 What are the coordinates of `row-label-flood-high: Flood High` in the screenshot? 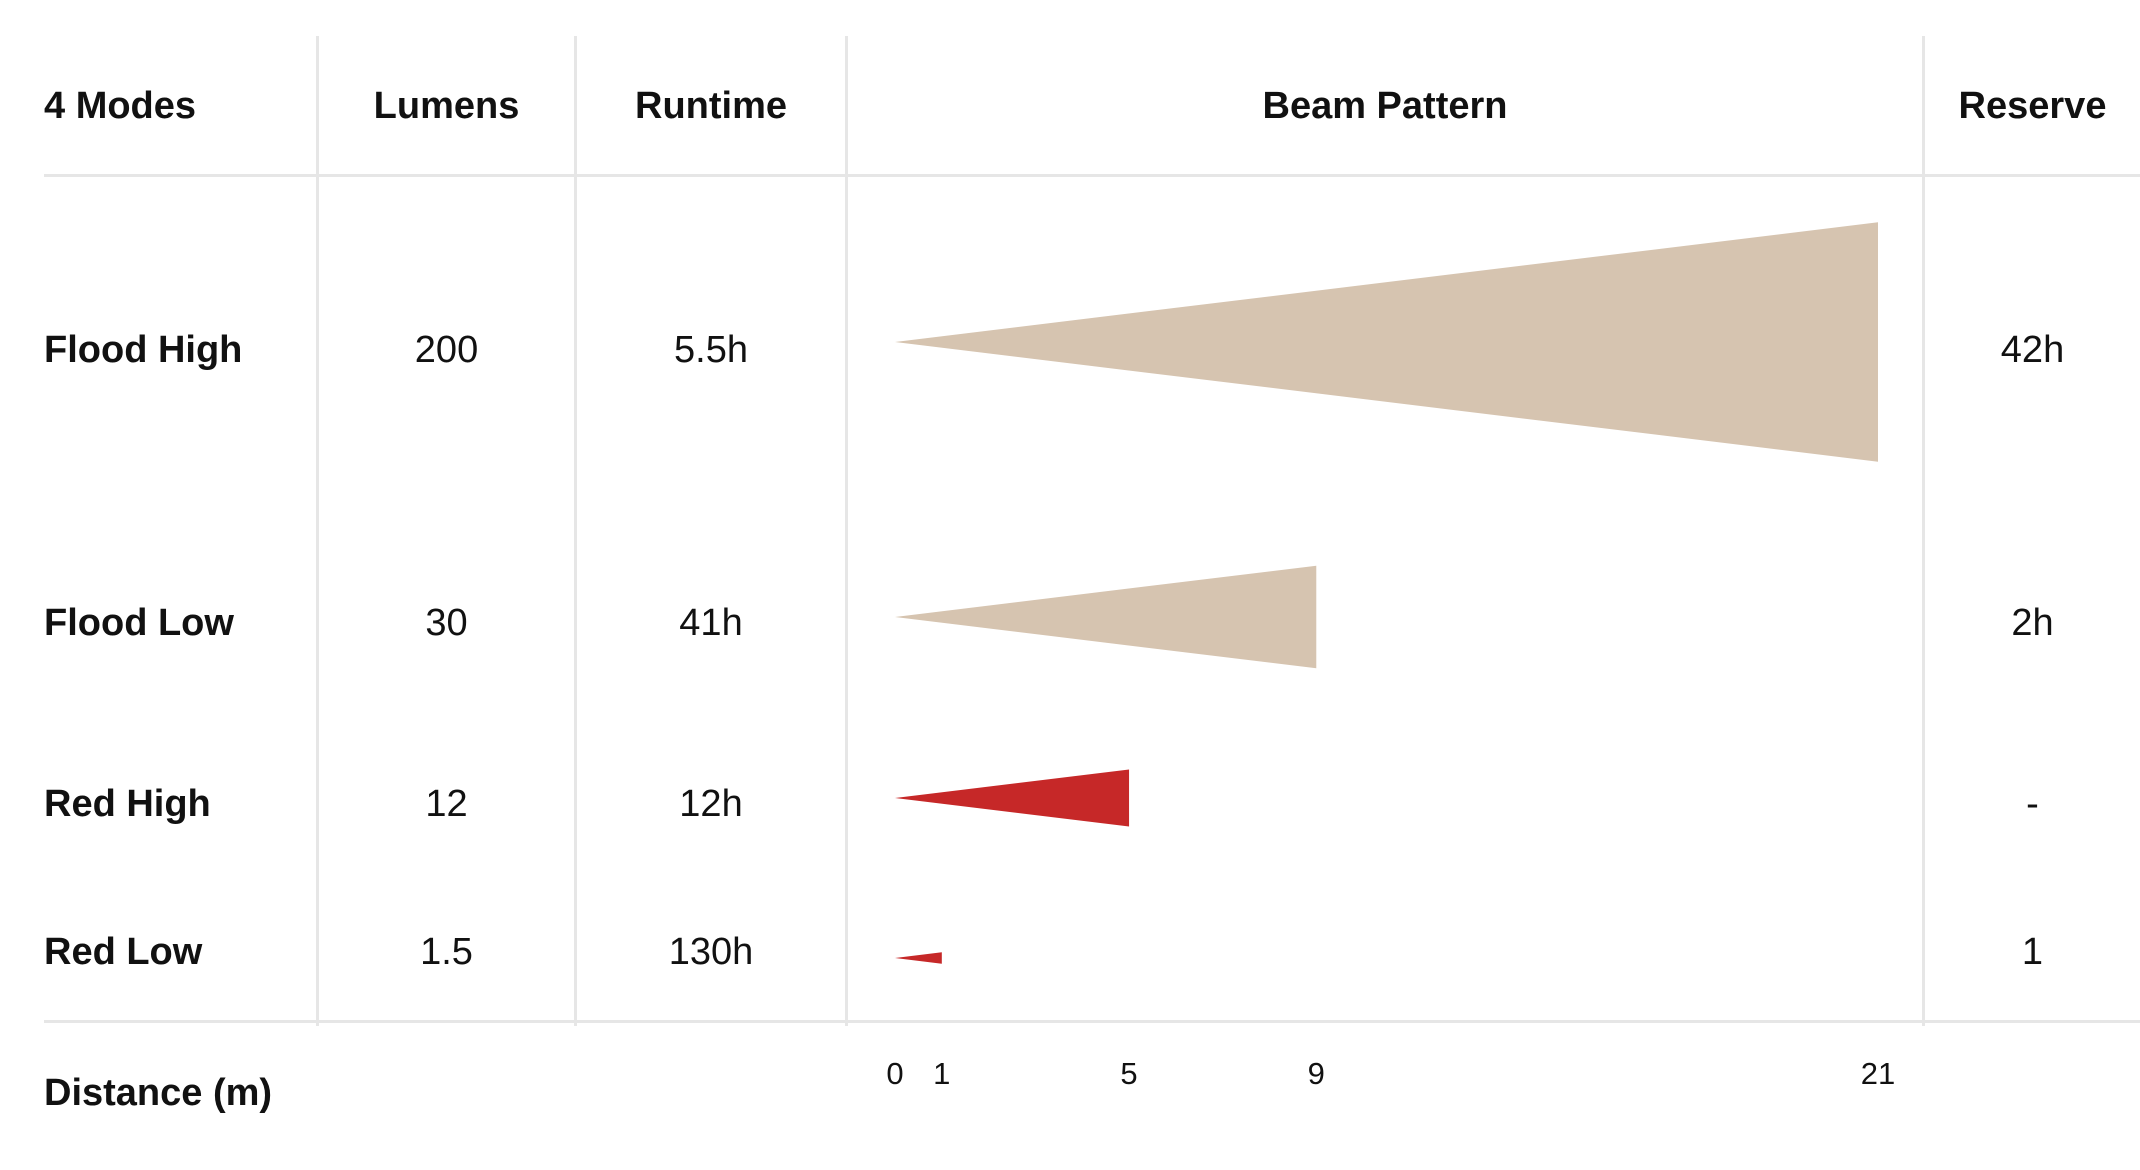 It's located at (143, 350).